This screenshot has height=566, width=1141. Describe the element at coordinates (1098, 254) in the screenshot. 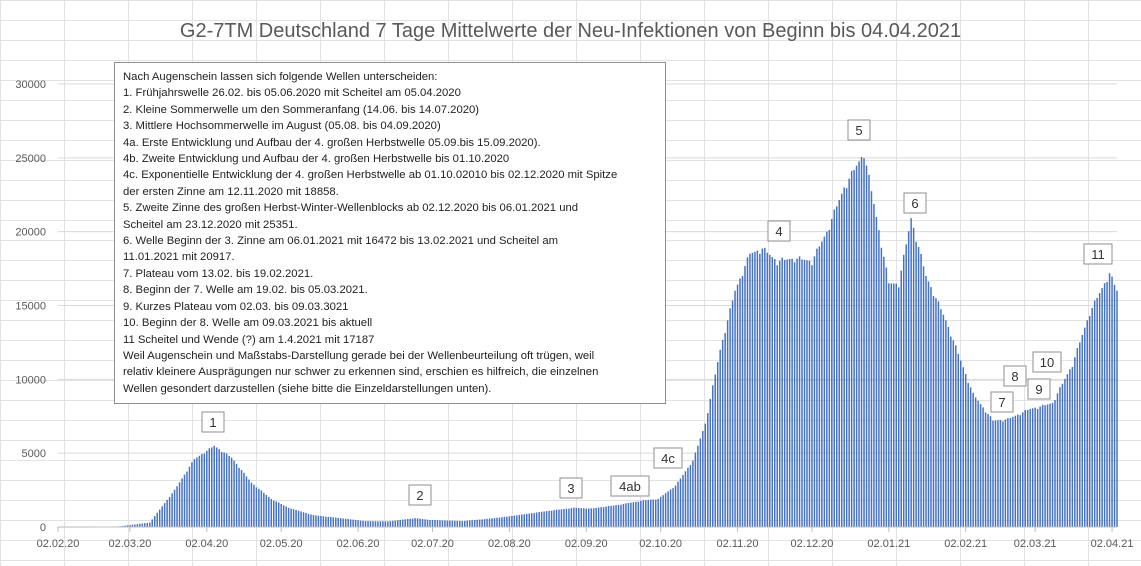

I see `wave-label: 11` at that location.